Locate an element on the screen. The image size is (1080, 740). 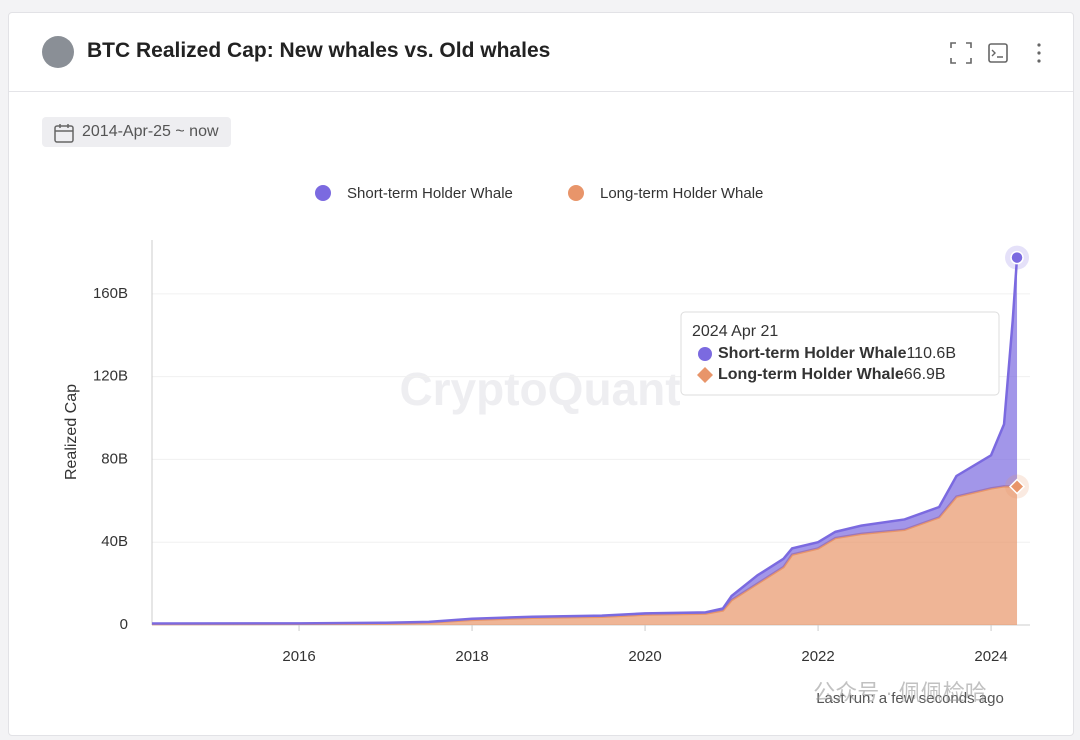
x-tick-label: 2020 is located at coordinates (644, 656).